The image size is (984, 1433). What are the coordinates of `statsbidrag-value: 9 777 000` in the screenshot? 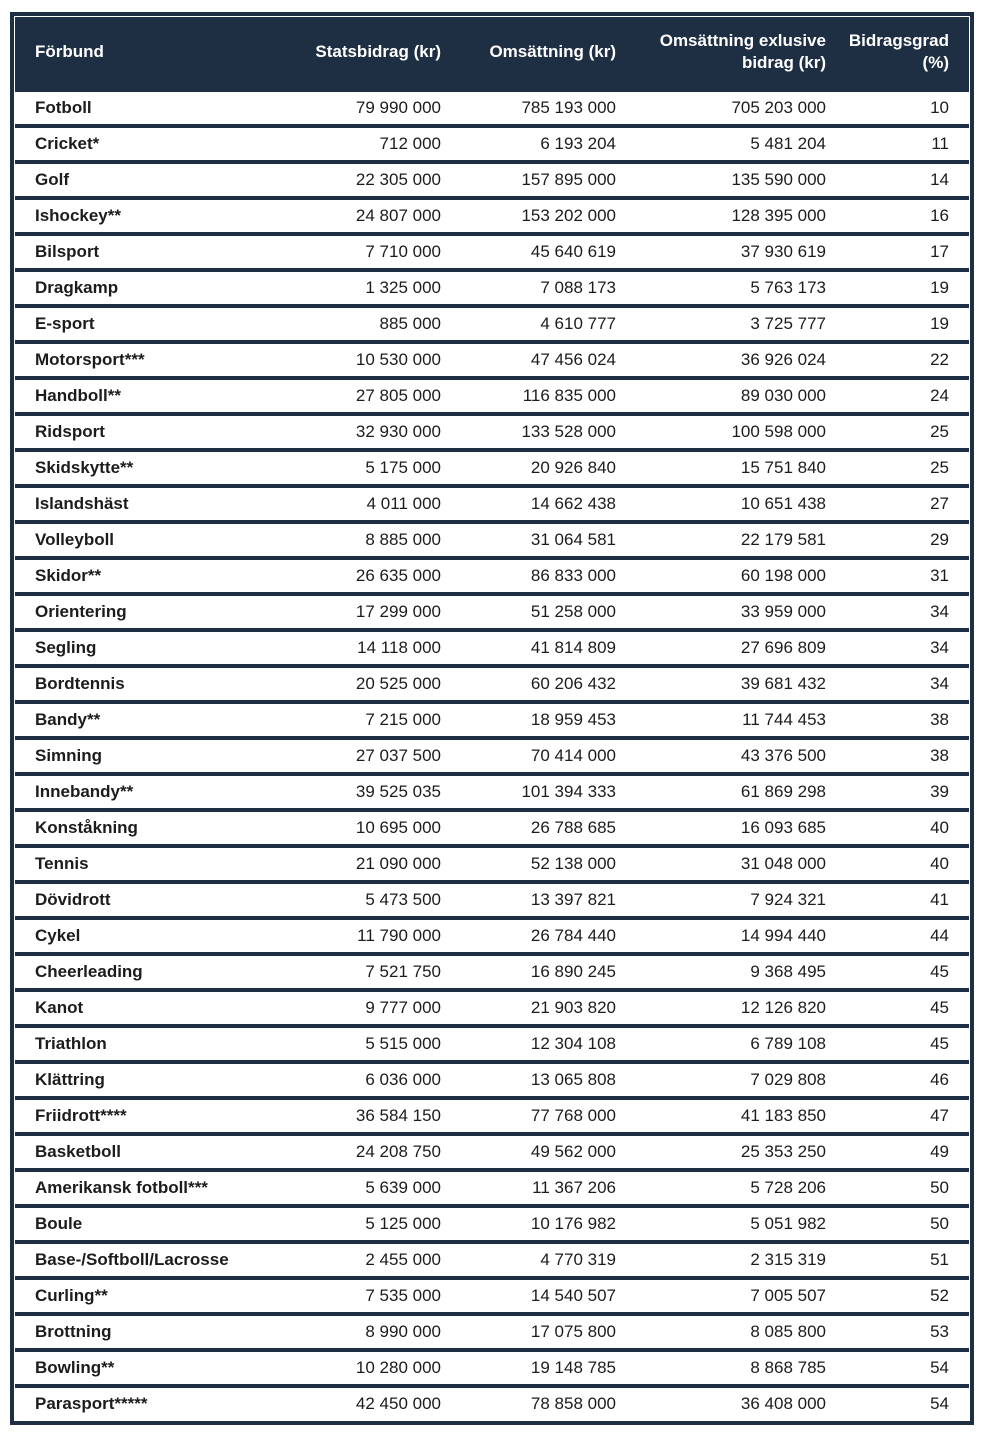 It's located at (403, 1007).